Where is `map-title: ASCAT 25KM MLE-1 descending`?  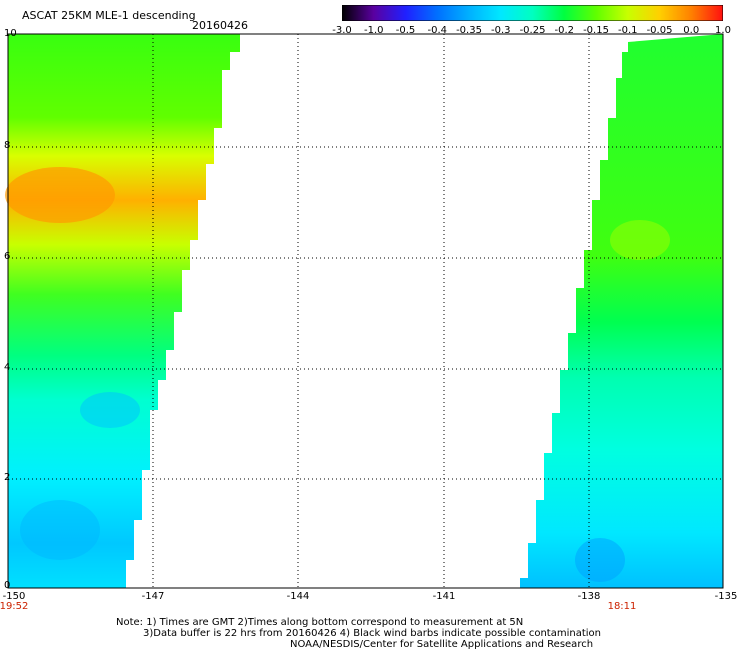 map-title: ASCAT 25KM MLE-1 descending is located at coordinates (109, 15).